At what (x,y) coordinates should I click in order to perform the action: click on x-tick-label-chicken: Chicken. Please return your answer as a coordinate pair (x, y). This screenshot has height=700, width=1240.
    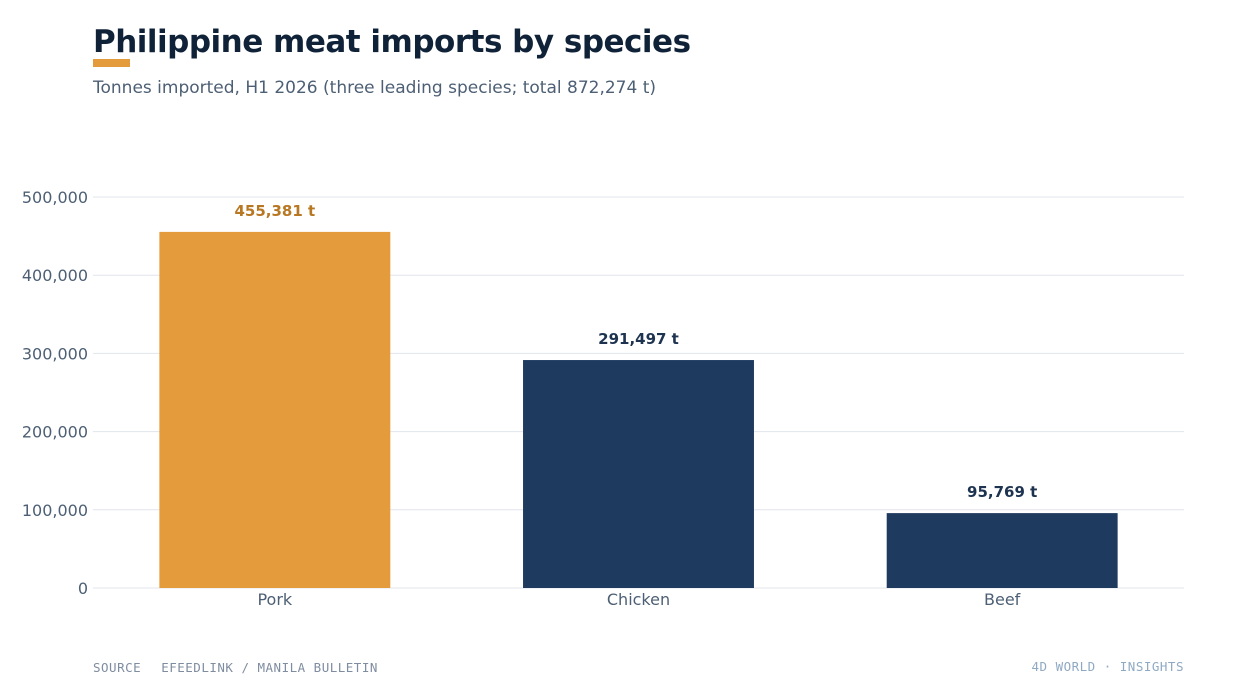
    Looking at the image, I should click on (638, 599).